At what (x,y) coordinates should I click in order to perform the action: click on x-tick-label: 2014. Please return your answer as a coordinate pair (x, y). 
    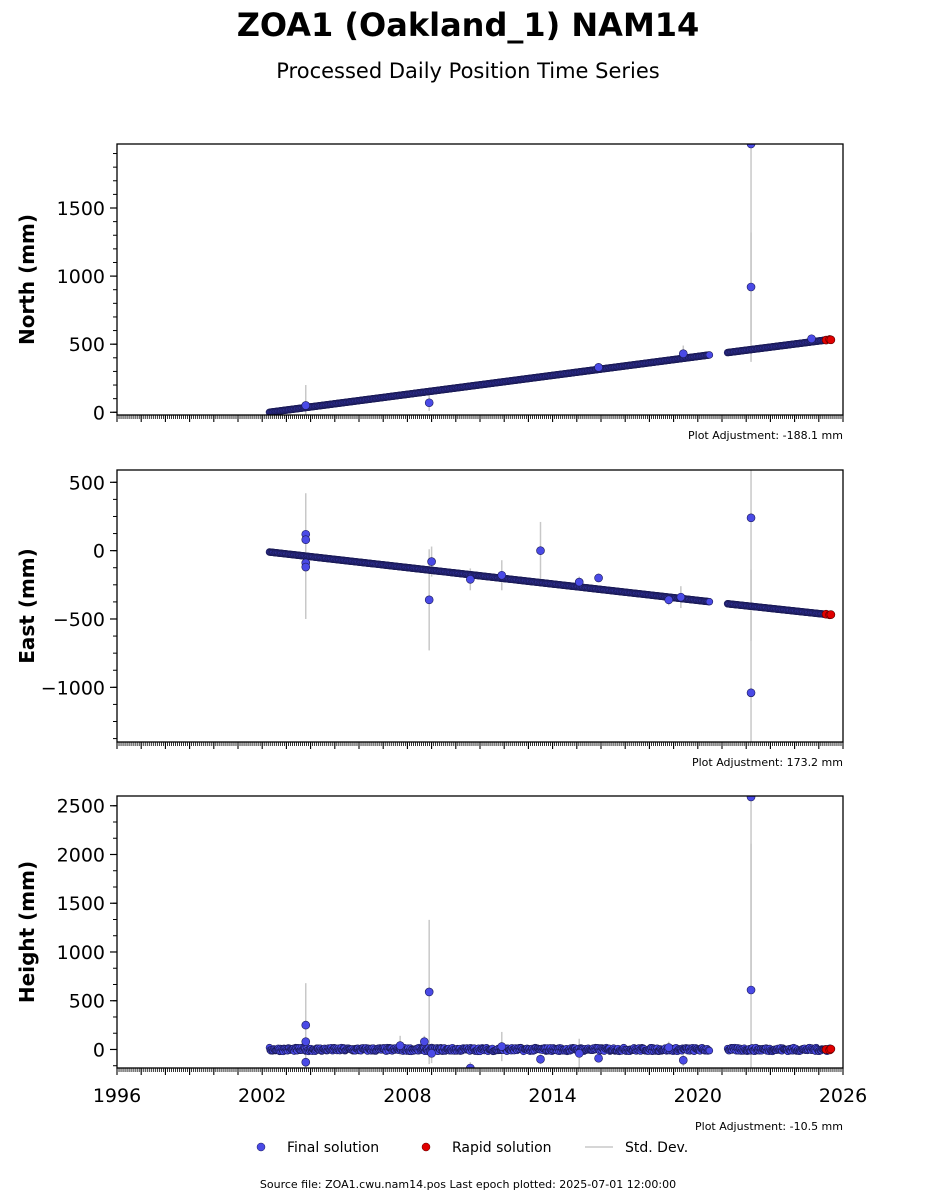
    Looking at the image, I should click on (552, 1096).